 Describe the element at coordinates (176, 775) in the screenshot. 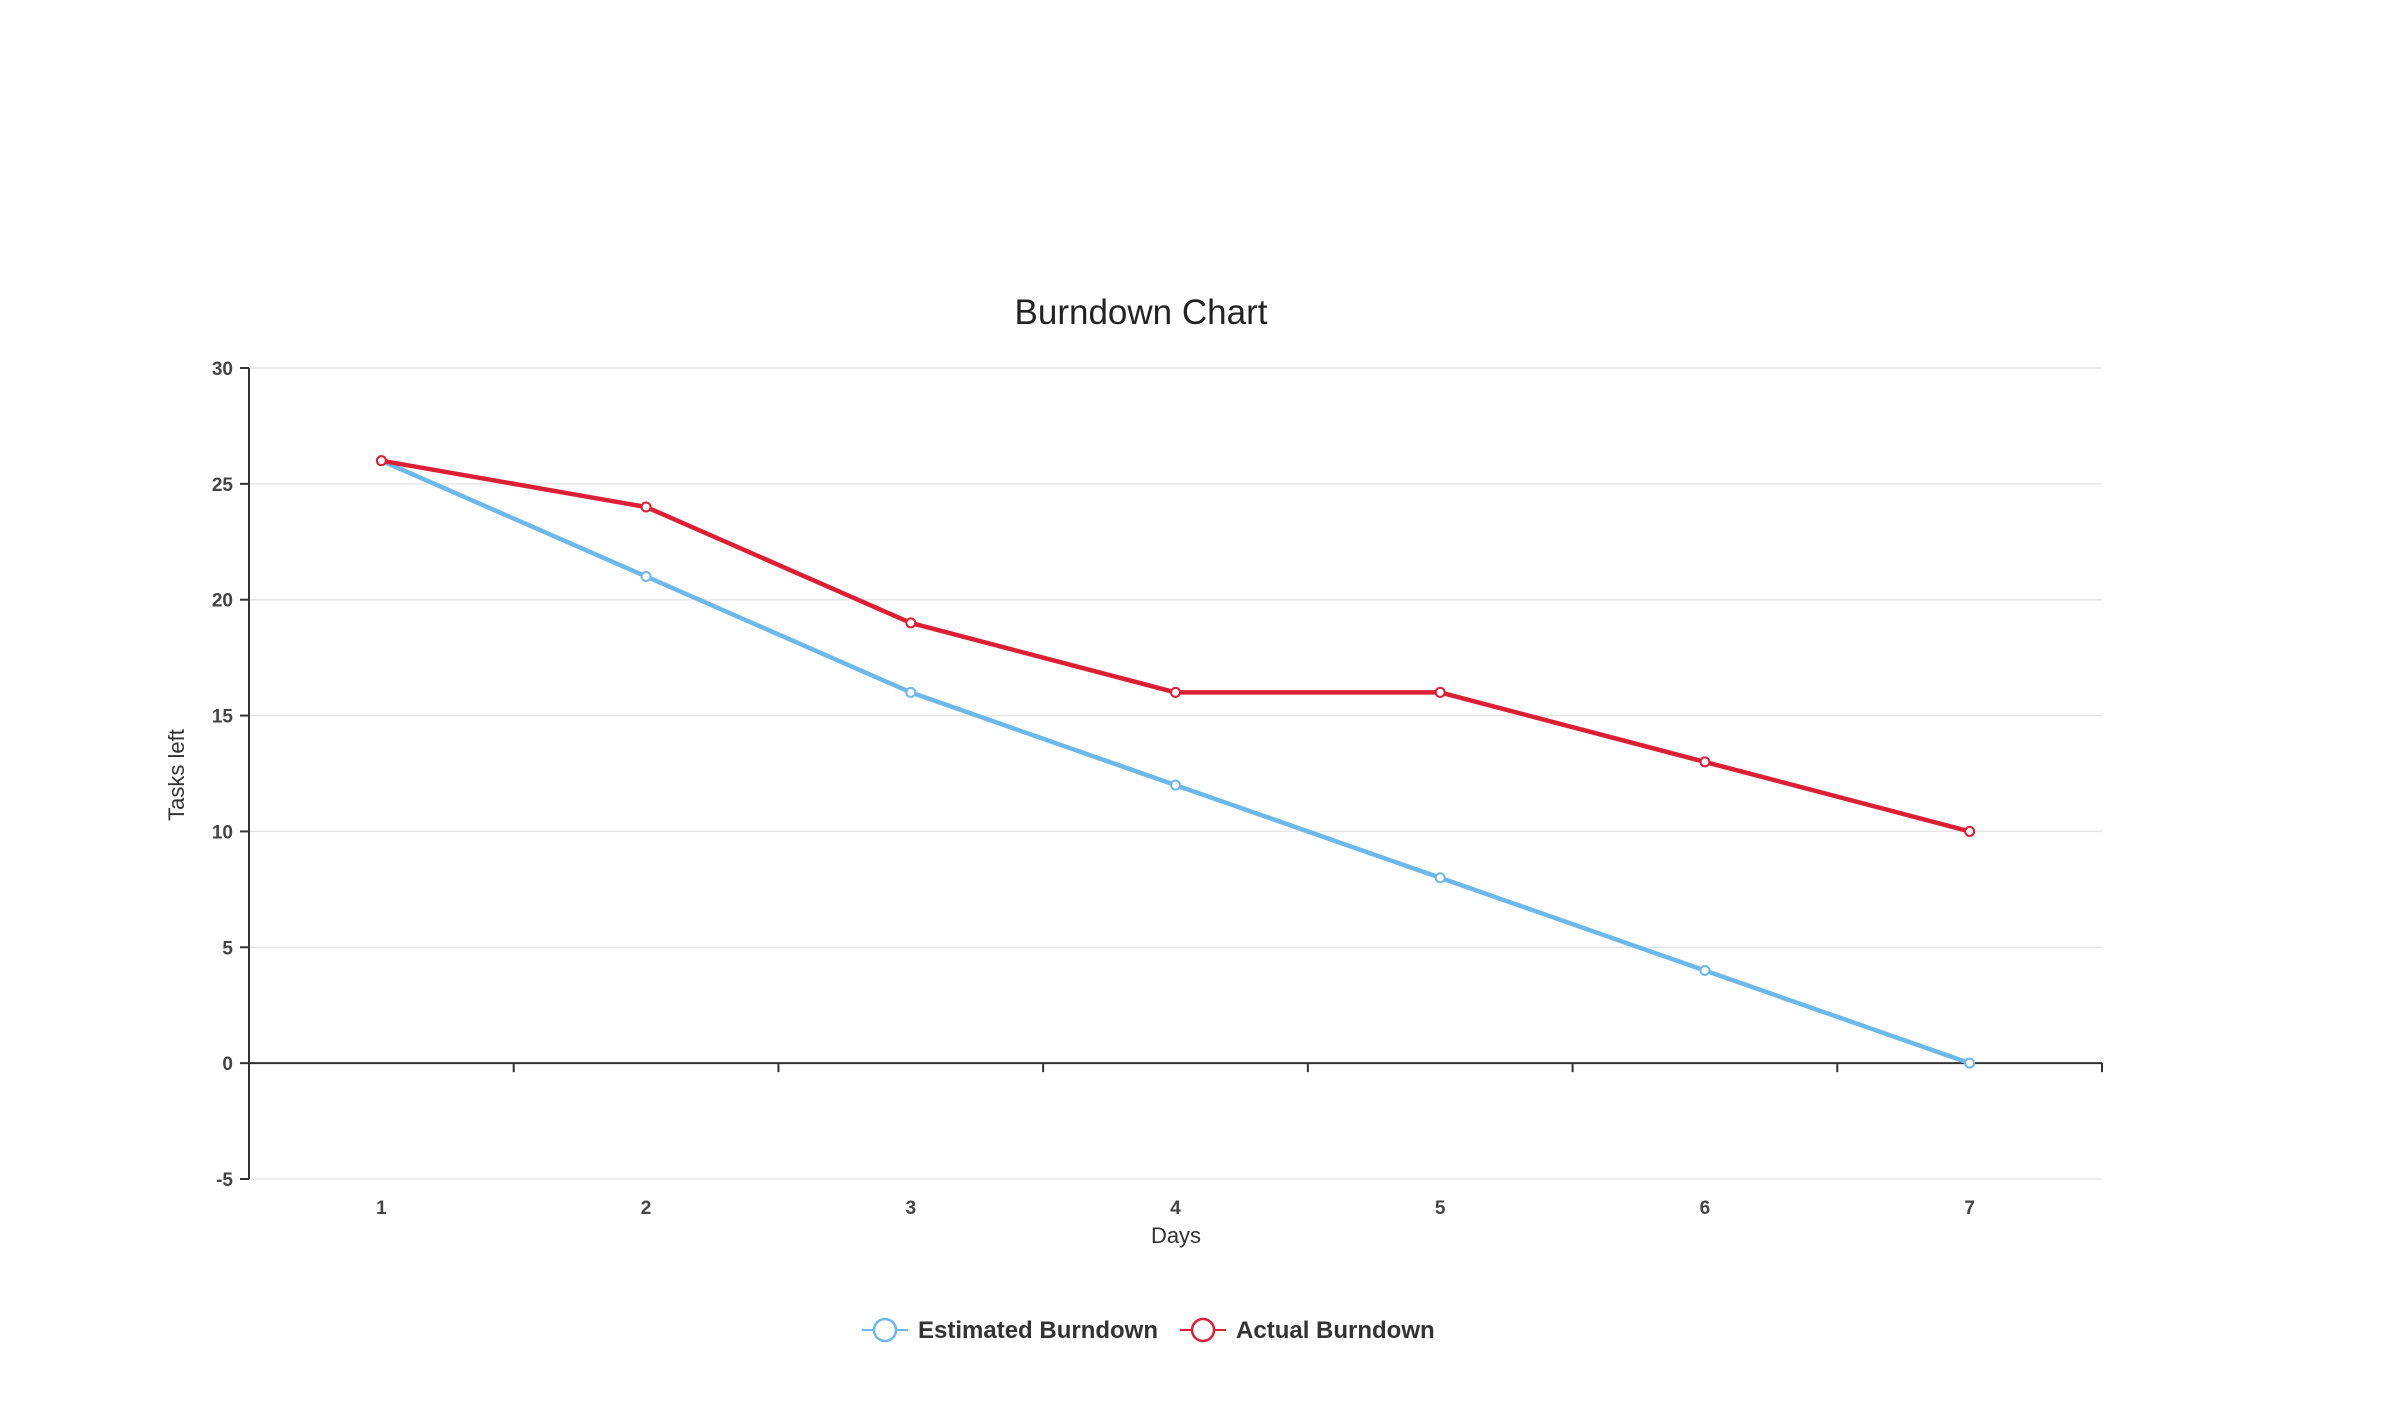

I see `y-axis-title: Tasks left` at that location.